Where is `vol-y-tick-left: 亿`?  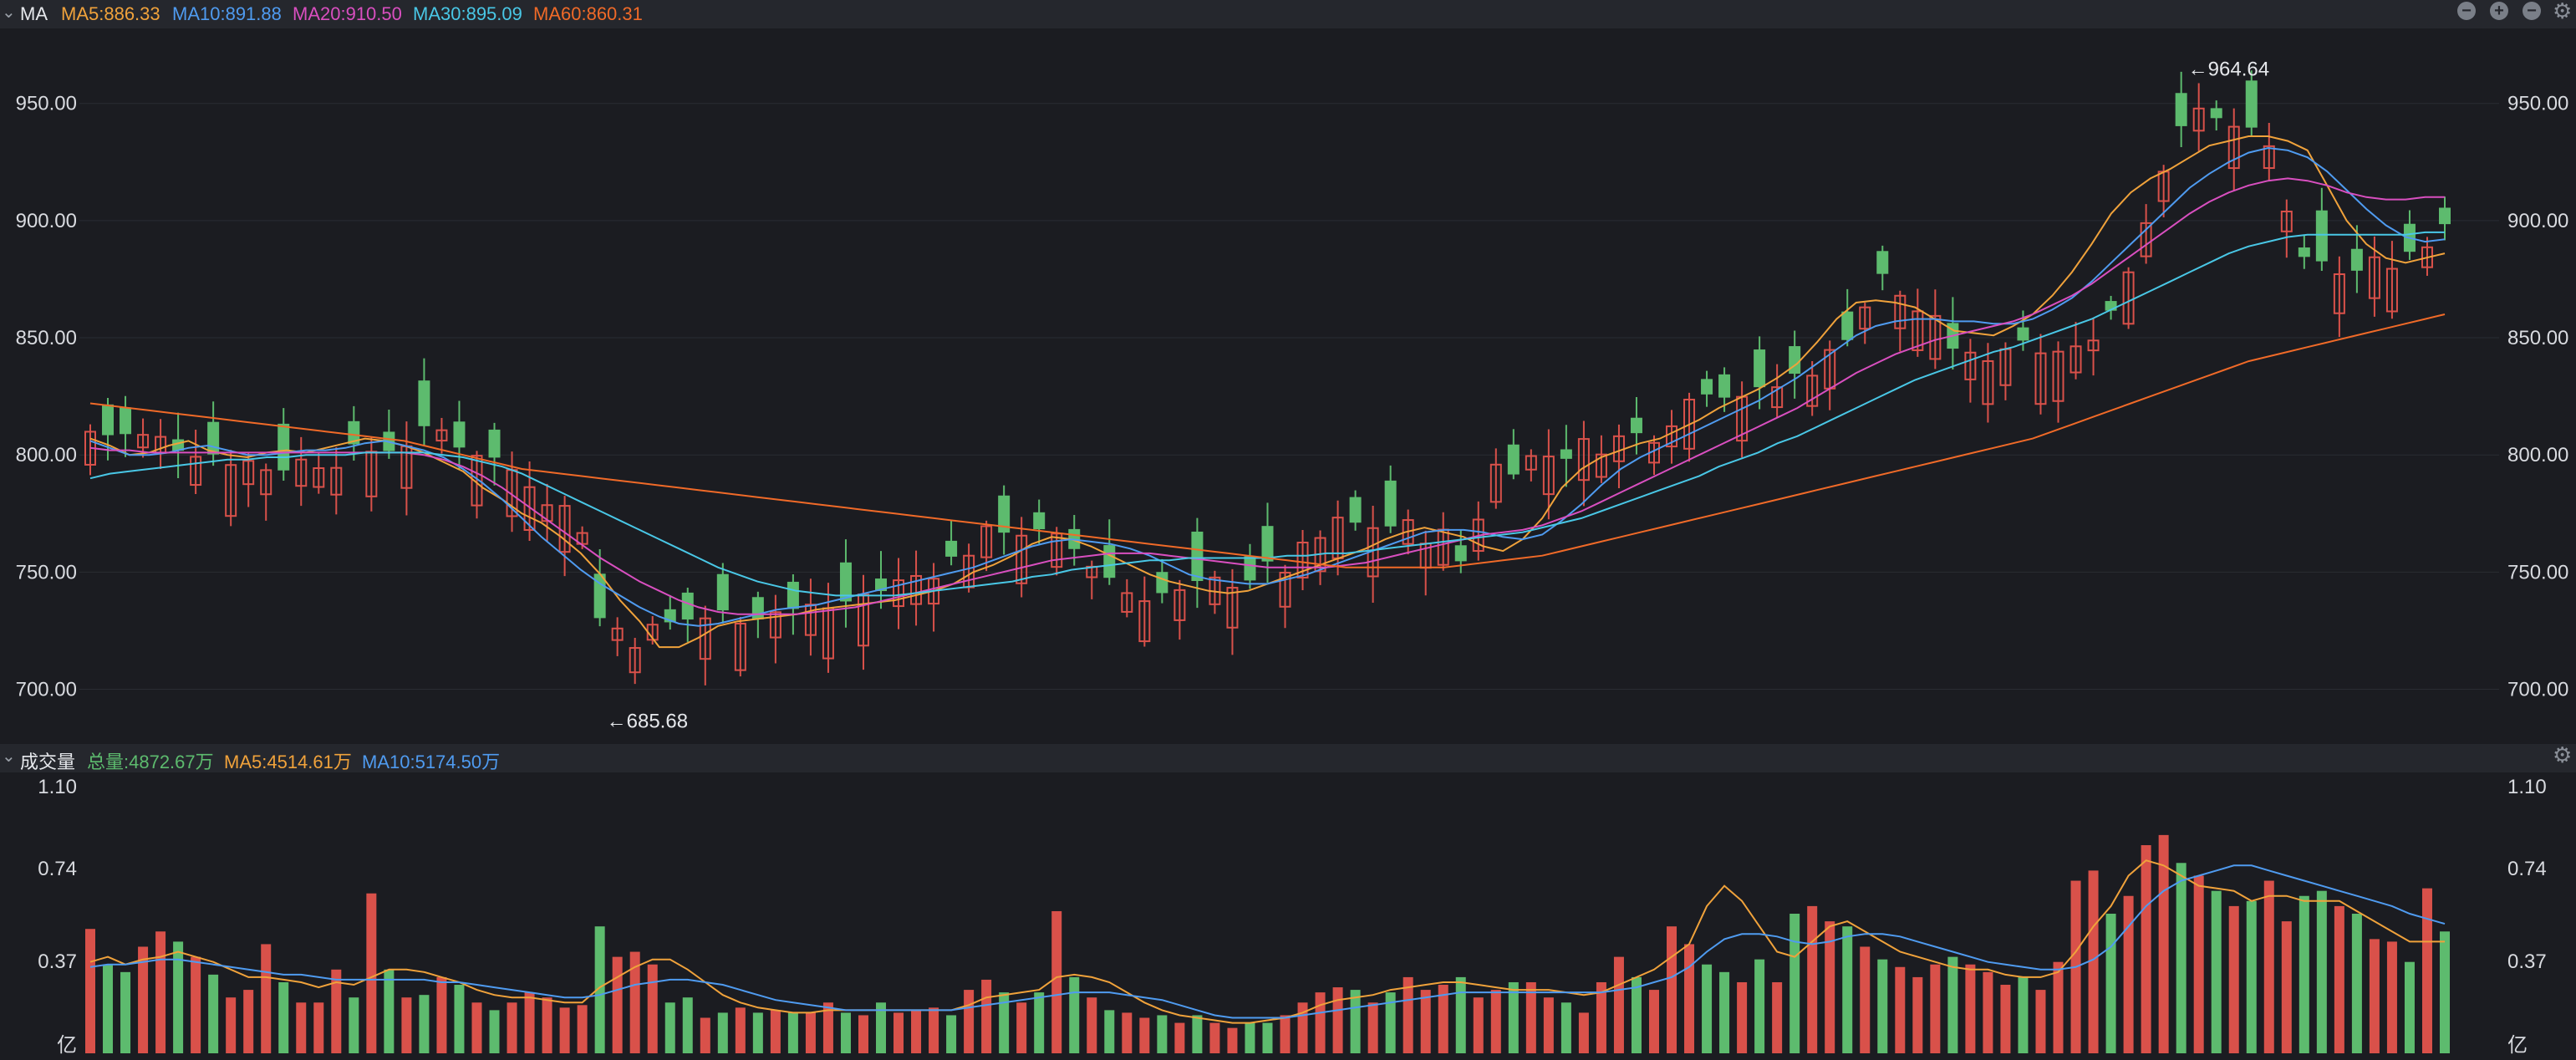
vol-y-tick-left: 亿 is located at coordinates (67, 1045).